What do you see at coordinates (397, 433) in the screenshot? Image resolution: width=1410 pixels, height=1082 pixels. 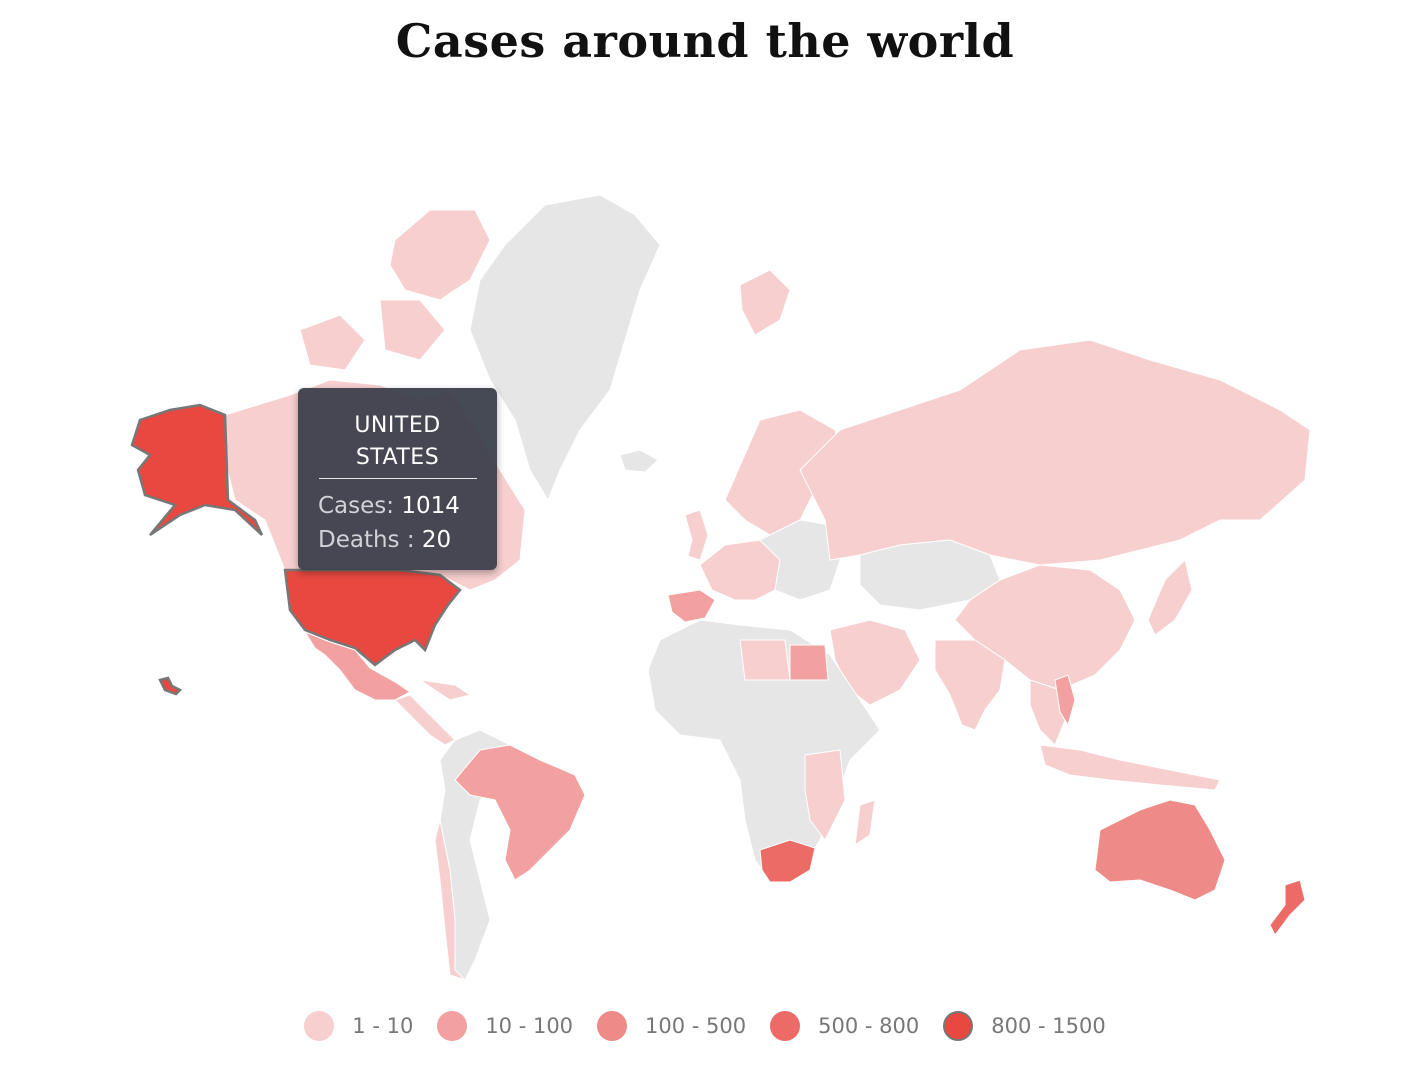 I see `tooltip-country: UNITED STATES` at bounding box center [397, 433].